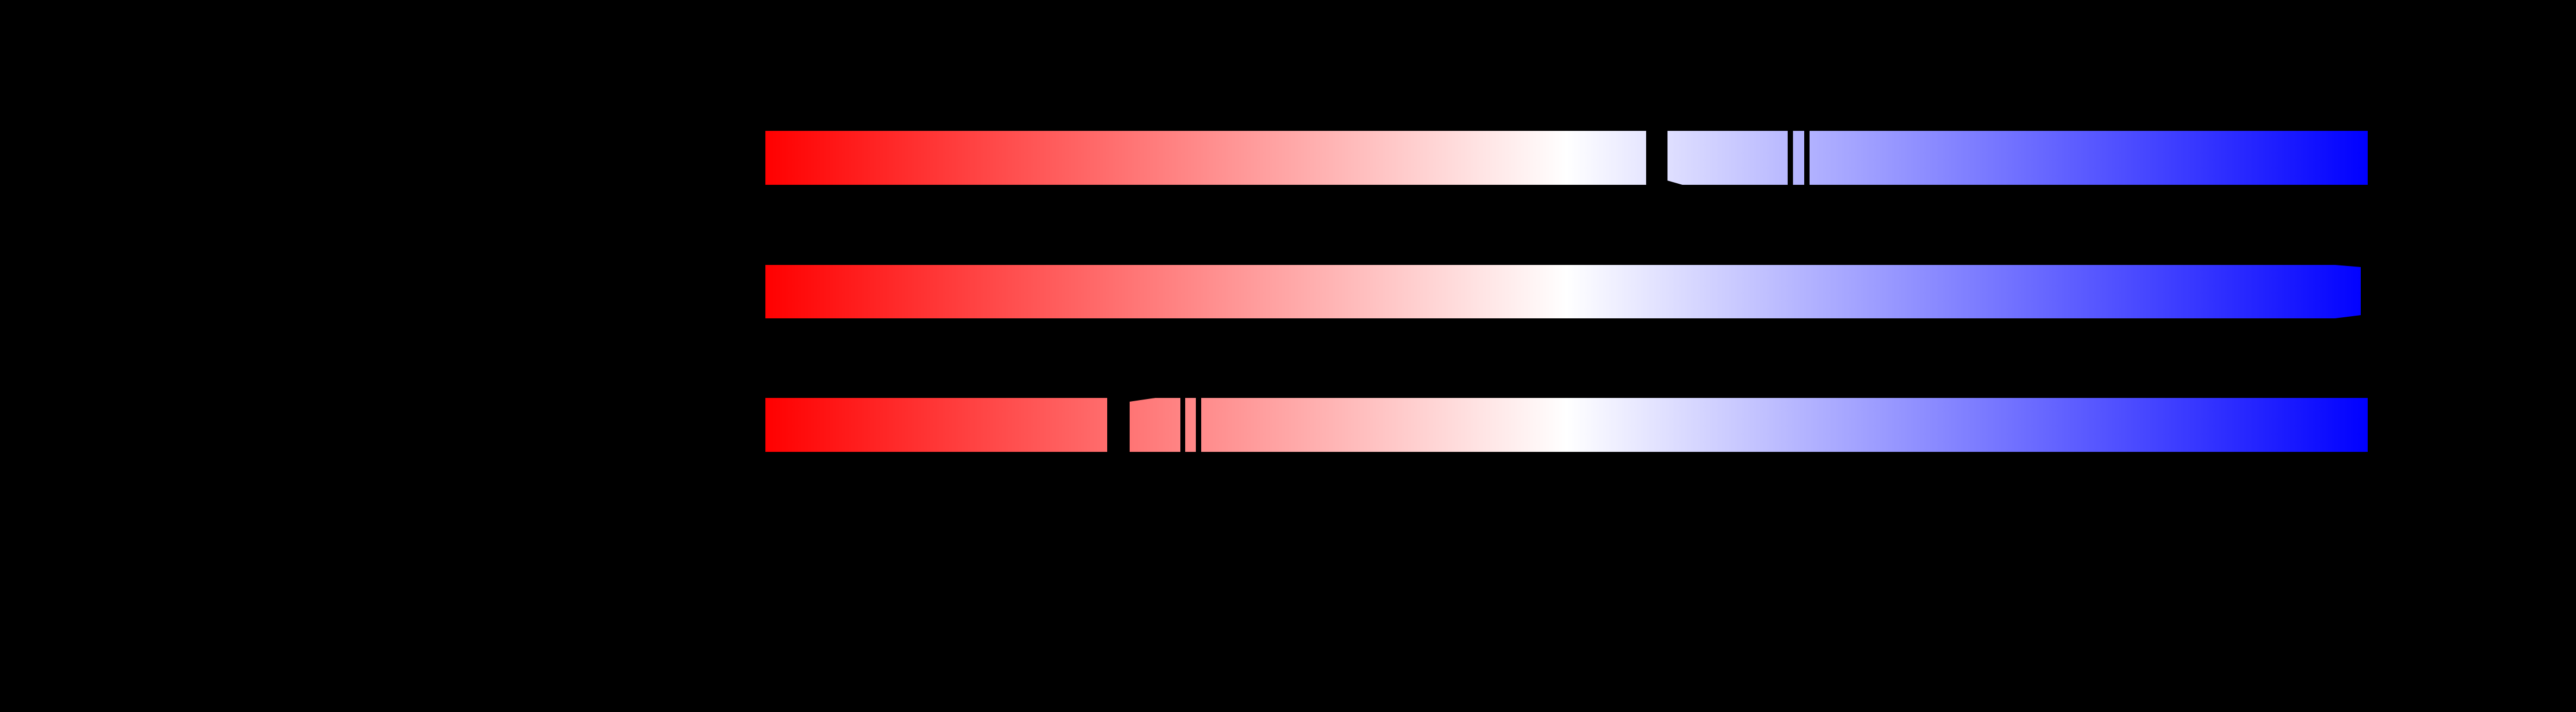 This screenshot has width=2576, height=712. I want to click on gradient-bar-bottom, so click(1566, 425).